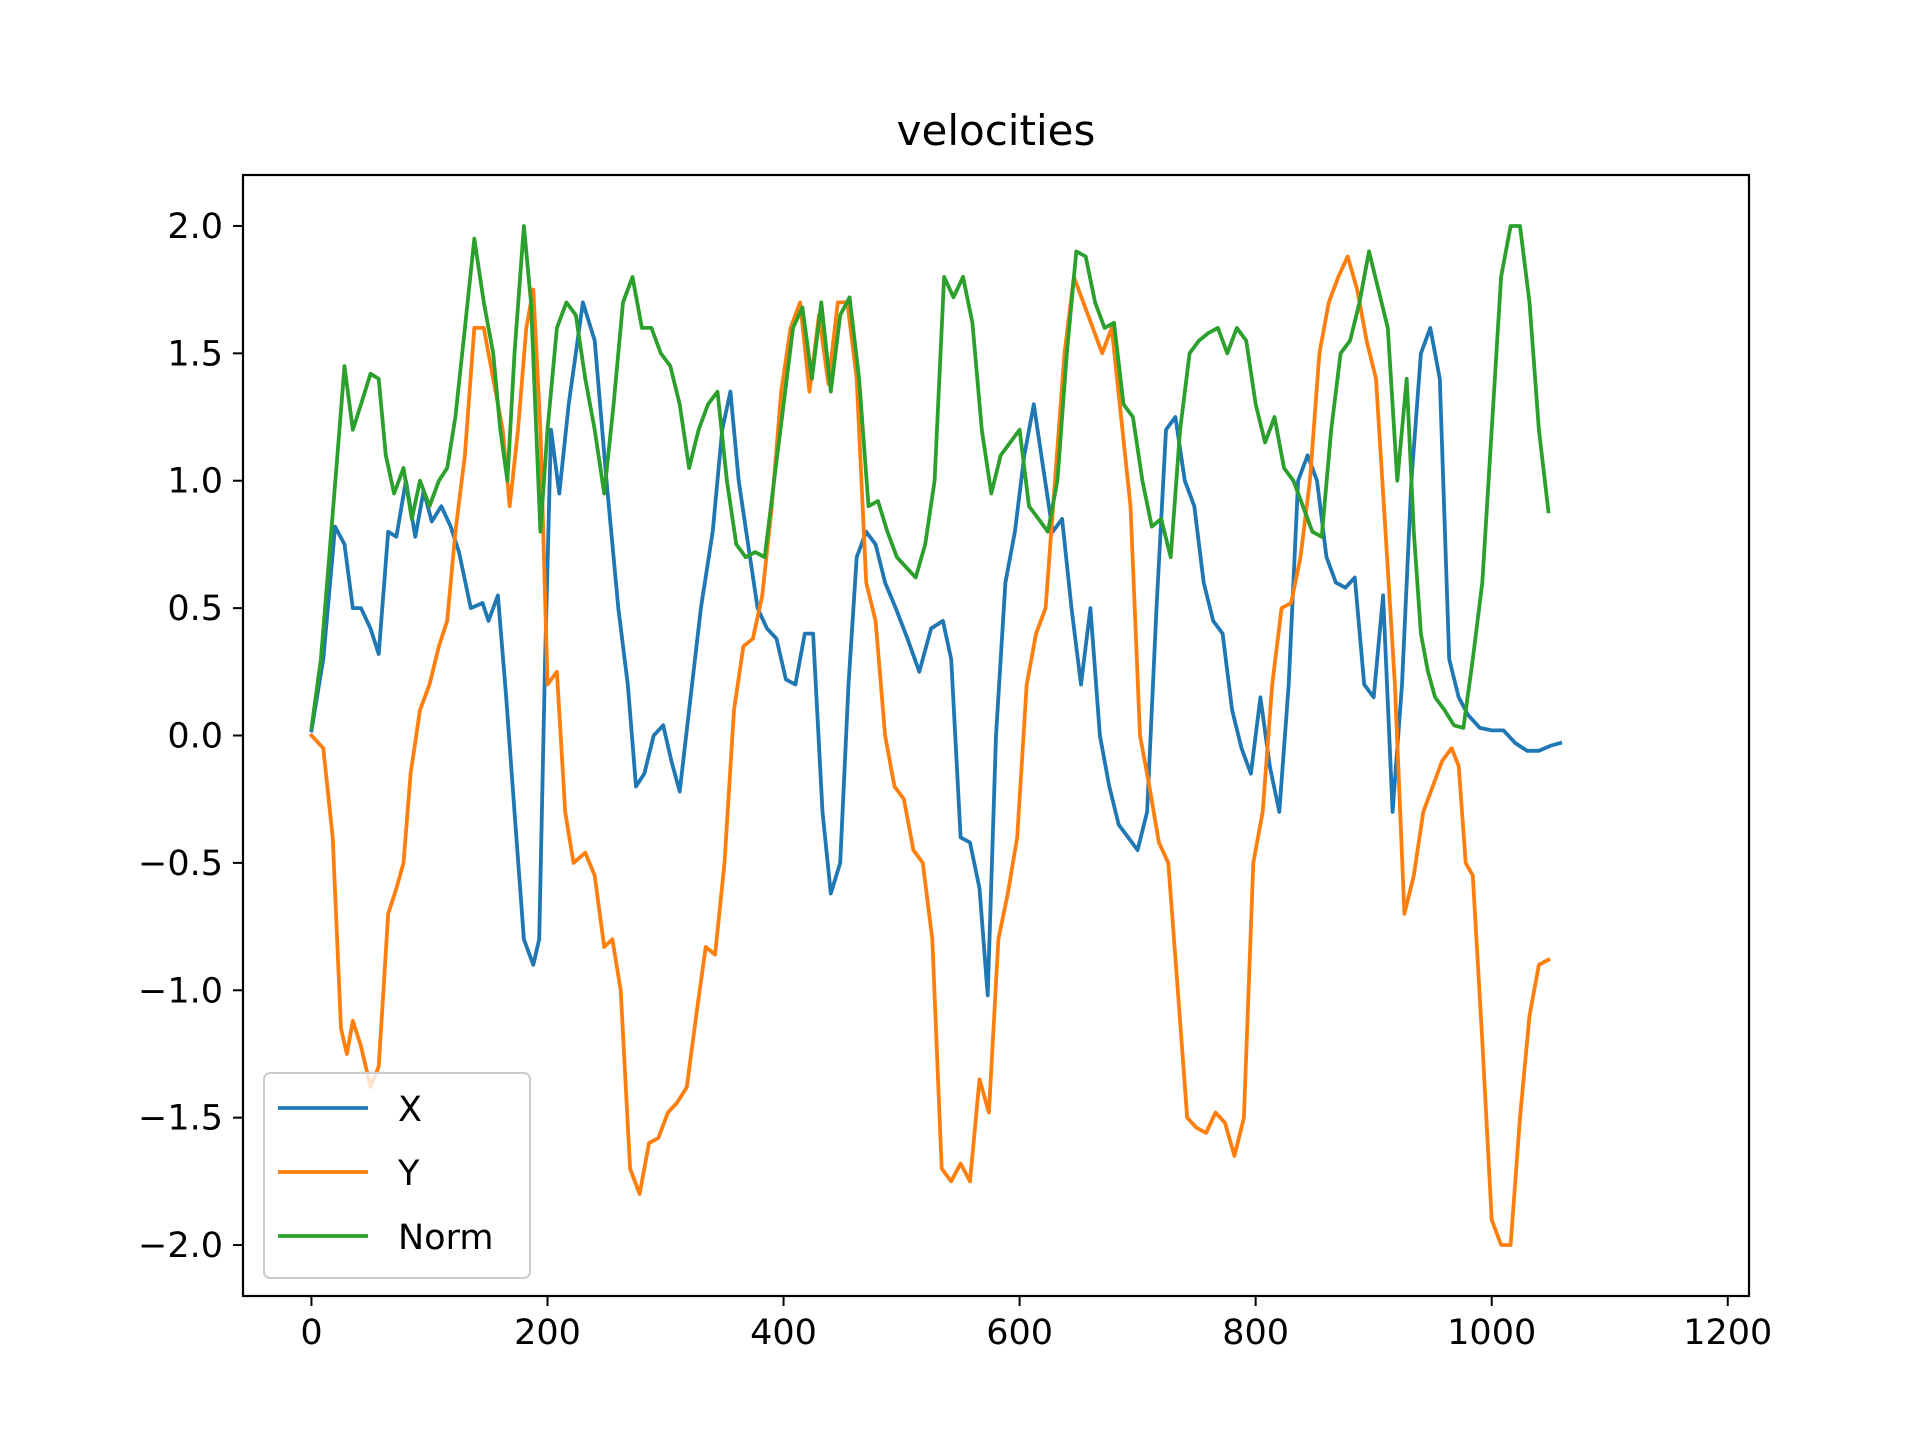 The width and height of the screenshot is (1920, 1440). I want to click on y-tick-label: −2.0, so click(180, 1246).